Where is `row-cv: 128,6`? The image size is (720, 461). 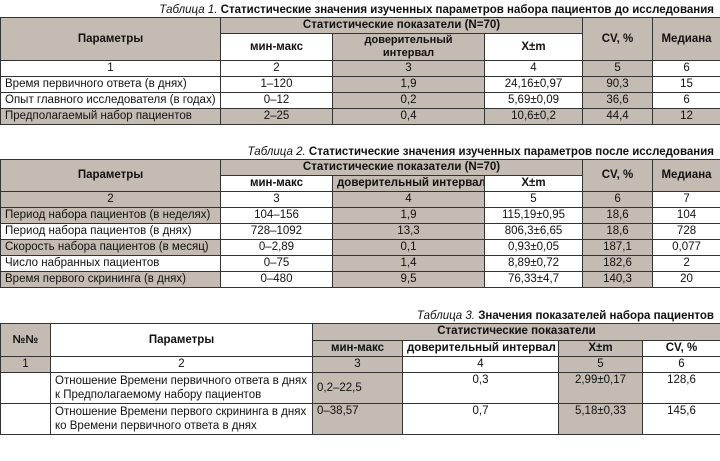 row-cv: 128,6 is located at coordinates (681, 388).